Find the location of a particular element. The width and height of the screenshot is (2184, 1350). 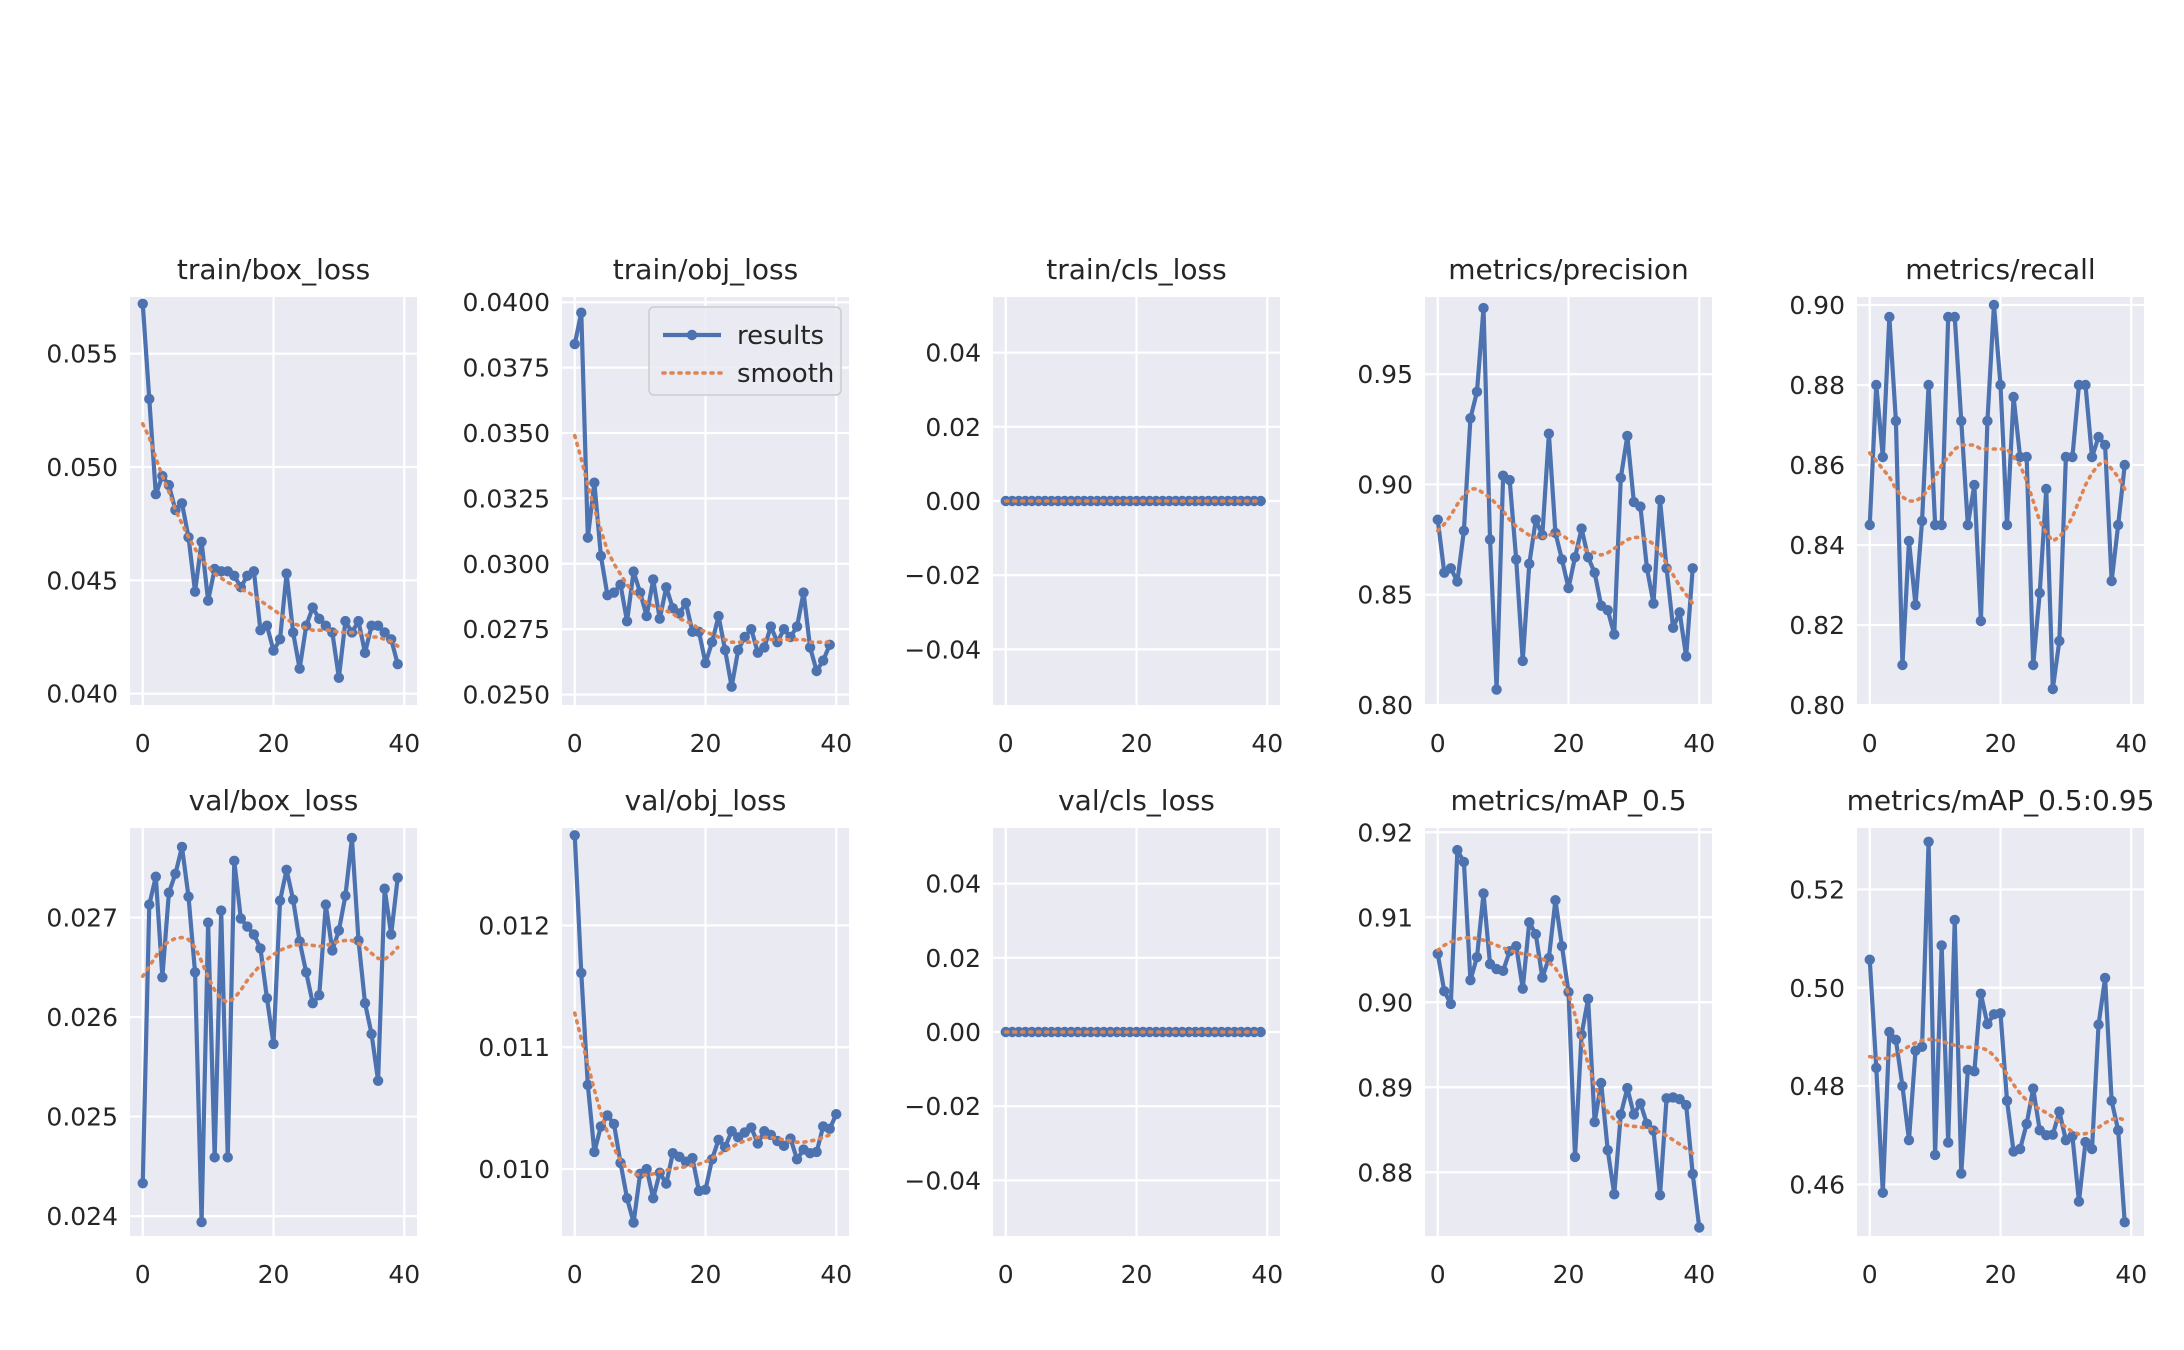

panel-title: val/obj_loss is located at coordinates (706, 800).